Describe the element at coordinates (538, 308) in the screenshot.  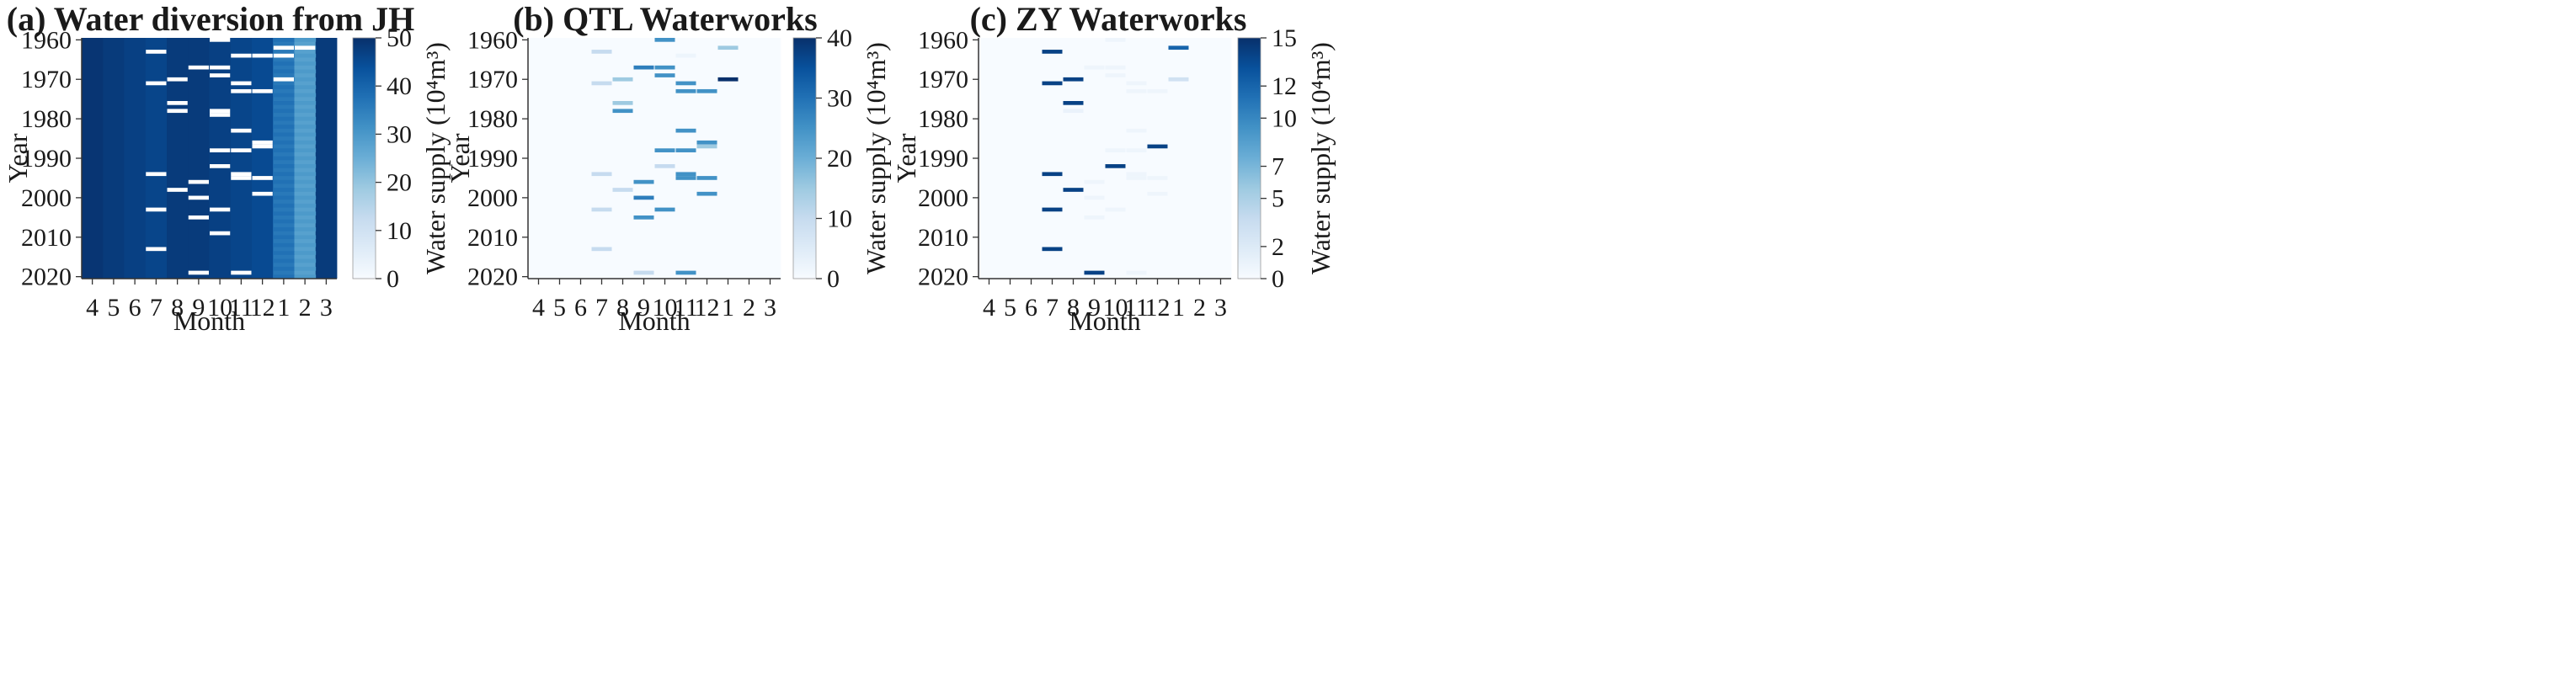
I see `x-tick-label: 4` at that location.